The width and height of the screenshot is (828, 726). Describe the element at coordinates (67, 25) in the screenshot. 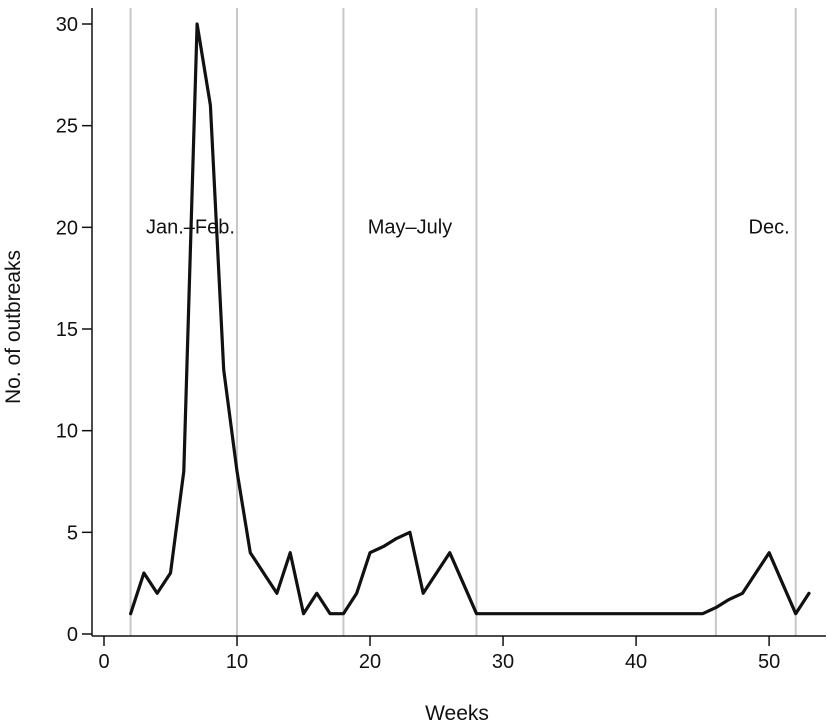

I see `y-tick-label: 30` at that location.